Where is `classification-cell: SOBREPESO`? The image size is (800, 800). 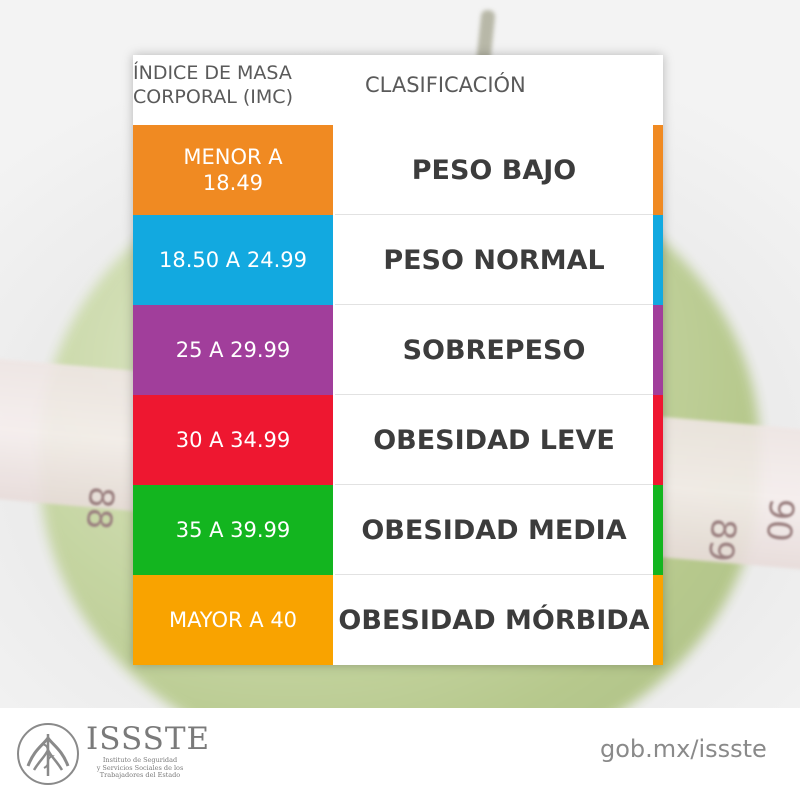
classification-cell: SOBREPESO is located at coordinates (494, 350).